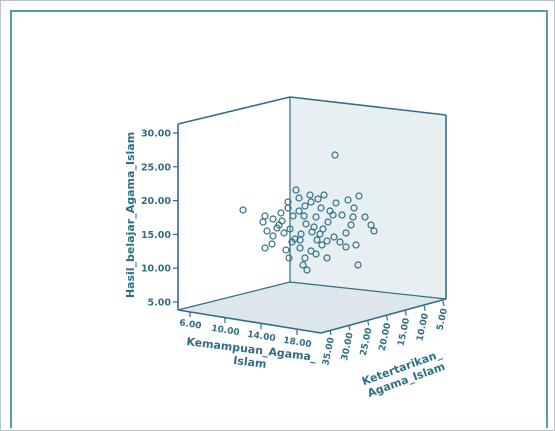  Describe the element at coordinates (156, 235) in the screenshot. I see `z-tick-label: 15.00` at that location.